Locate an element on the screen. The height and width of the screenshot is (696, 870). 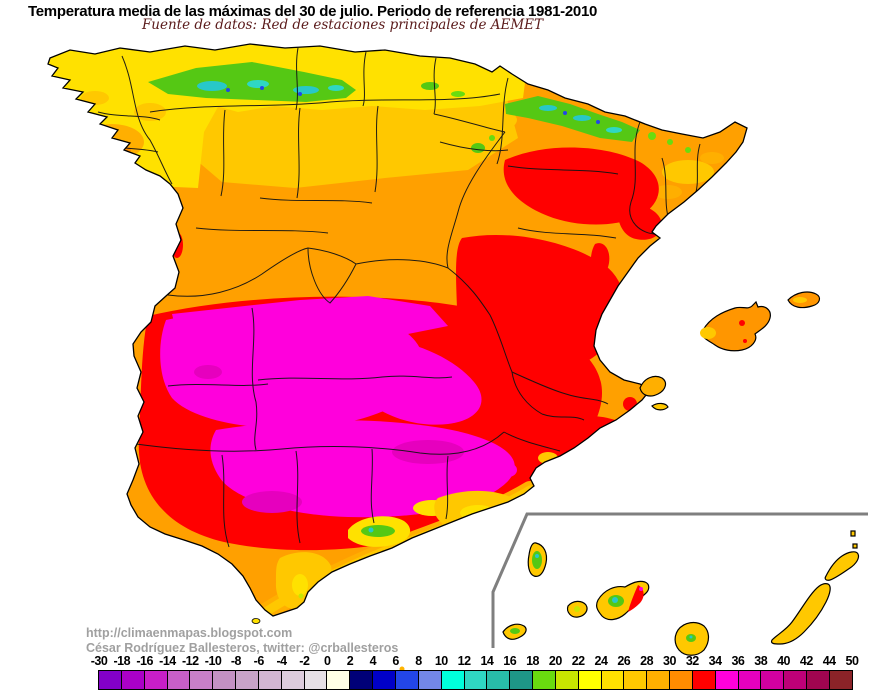
balearic-islands is located at coordinates (730, 351).